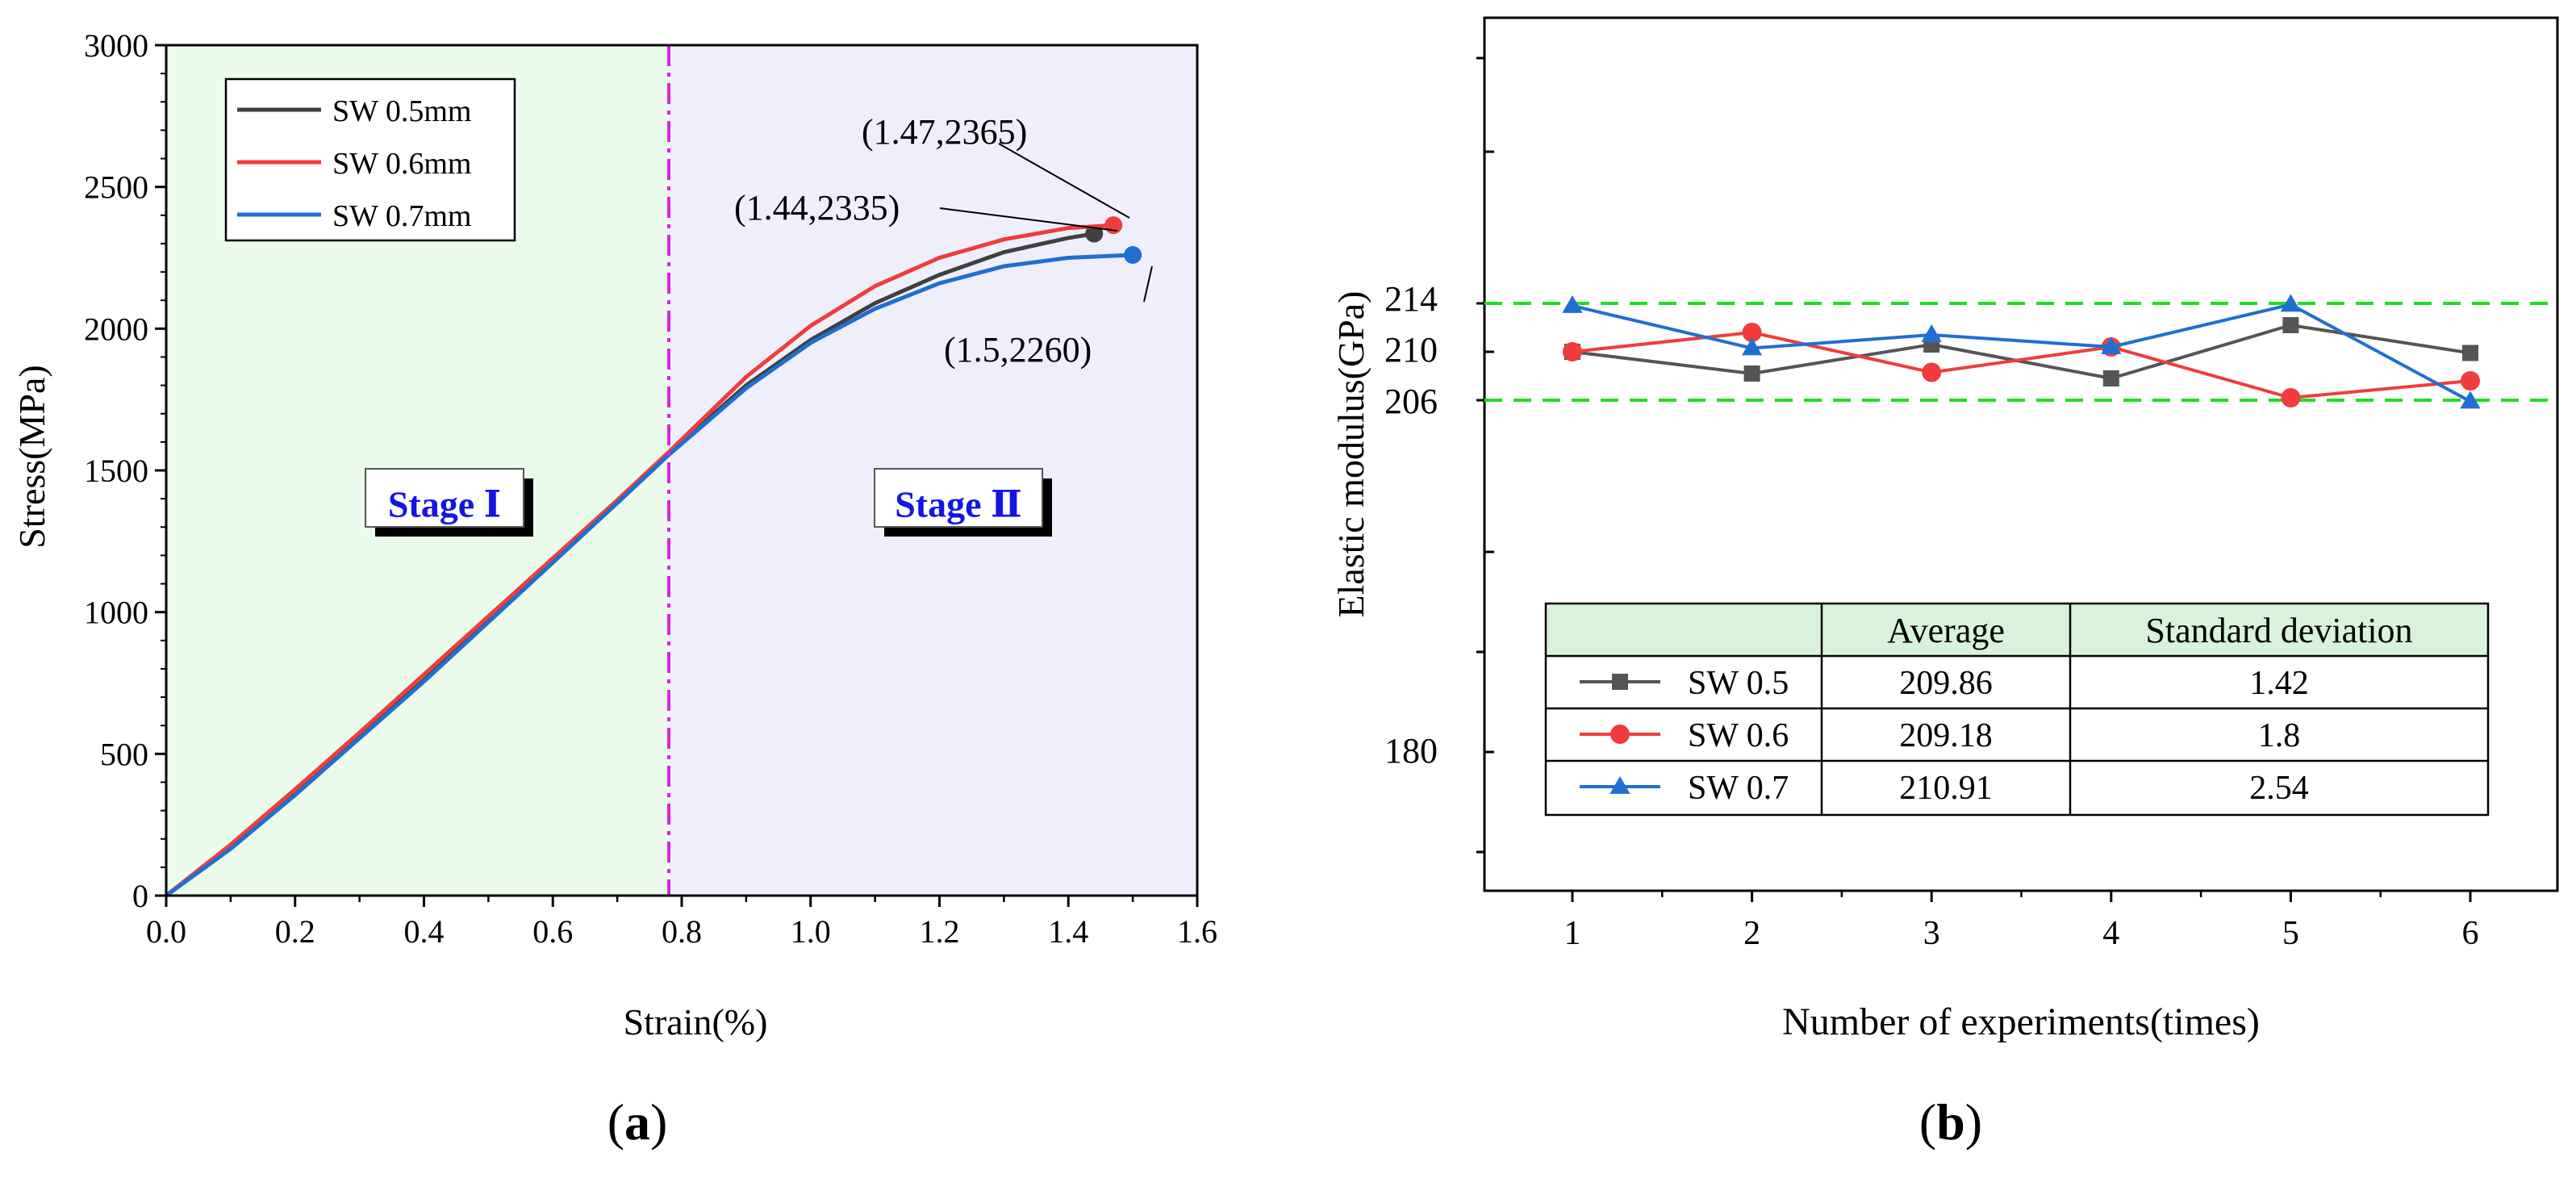 This screenshot has width=2576, height=1178. Describe the element at coordinates (1411, 401) in the screenshot. I see `y-tick-label-206: 206` at that location.